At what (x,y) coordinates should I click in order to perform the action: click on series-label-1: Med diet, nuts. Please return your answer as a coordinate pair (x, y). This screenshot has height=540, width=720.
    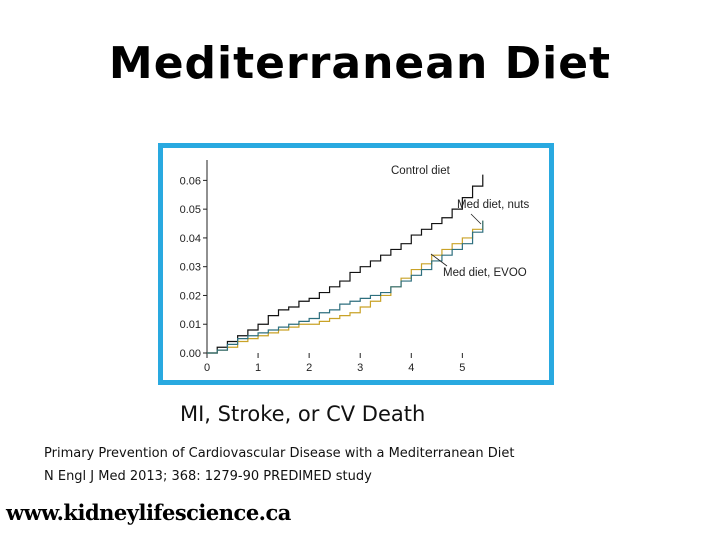
    Looking at the image, I should click on (493, 205).